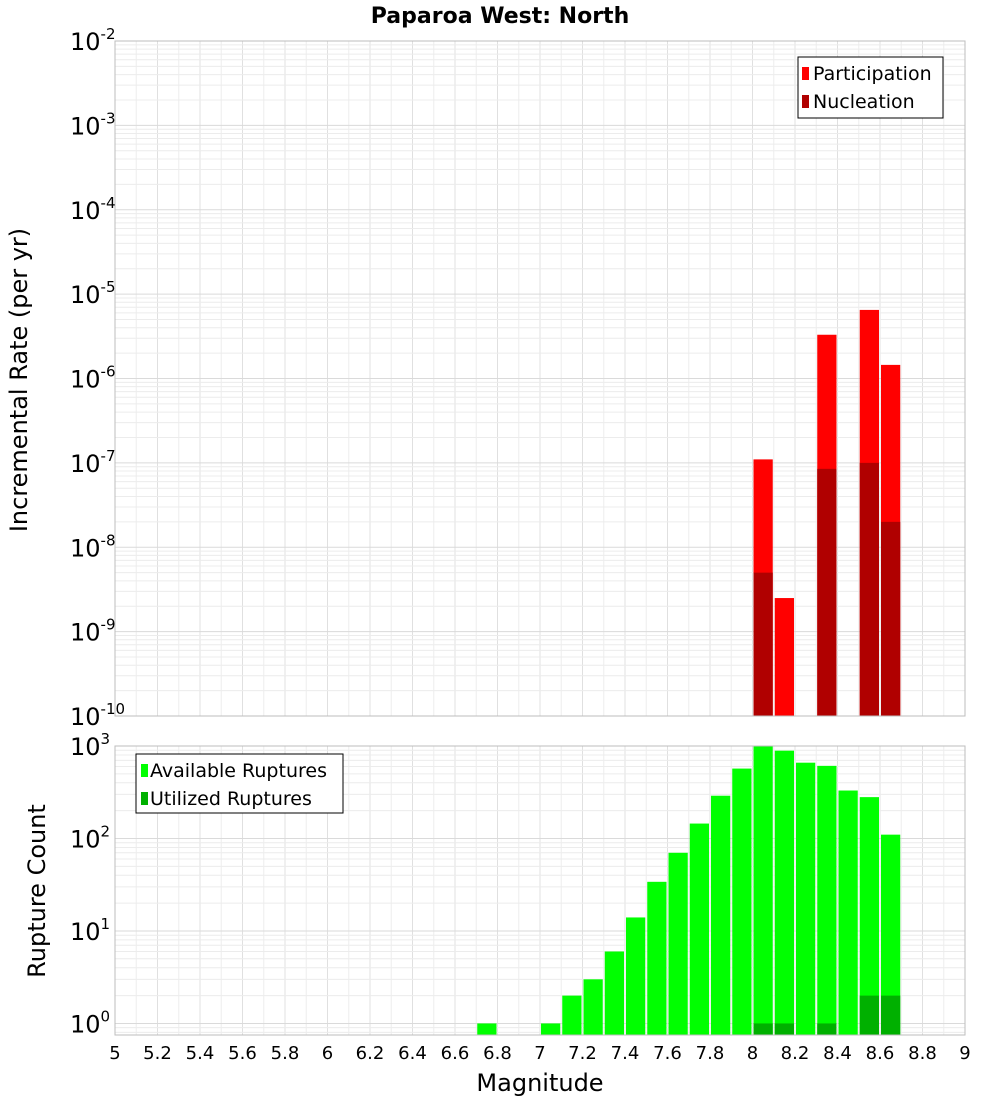 Image resolution: width=1000 pixels, height=1104 pixels. Describe the element at coordinates (625, 1053) in the screenshot. I see `x-tick-label: 7.4` at that location.